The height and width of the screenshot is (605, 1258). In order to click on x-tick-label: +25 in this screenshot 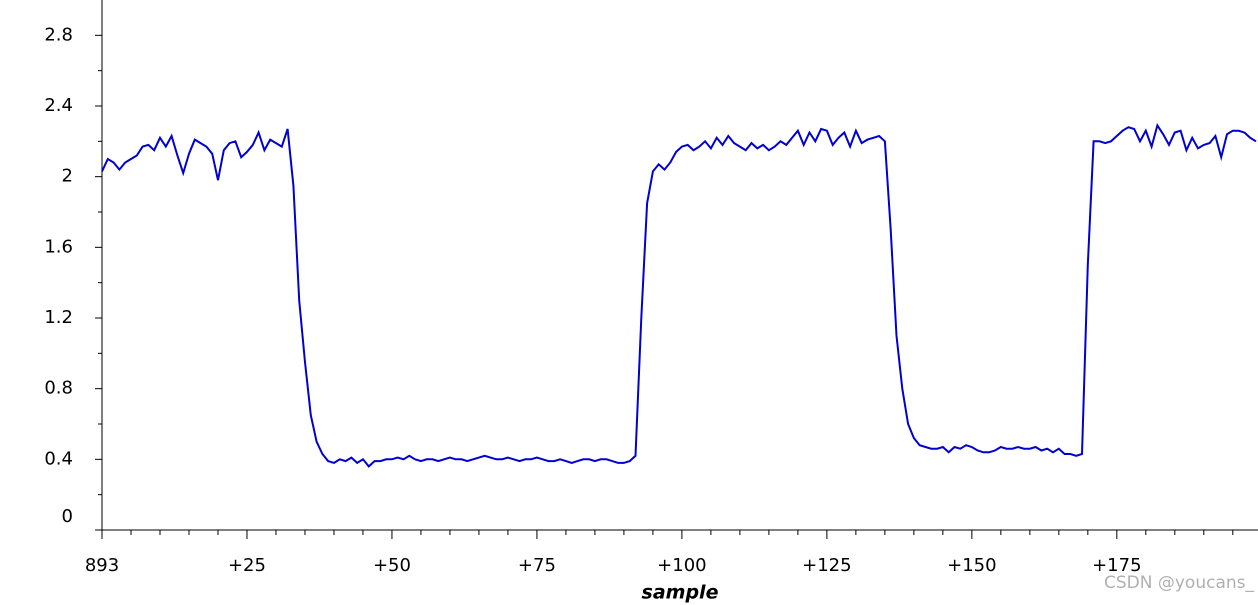, I will do `click(247, 565)`.